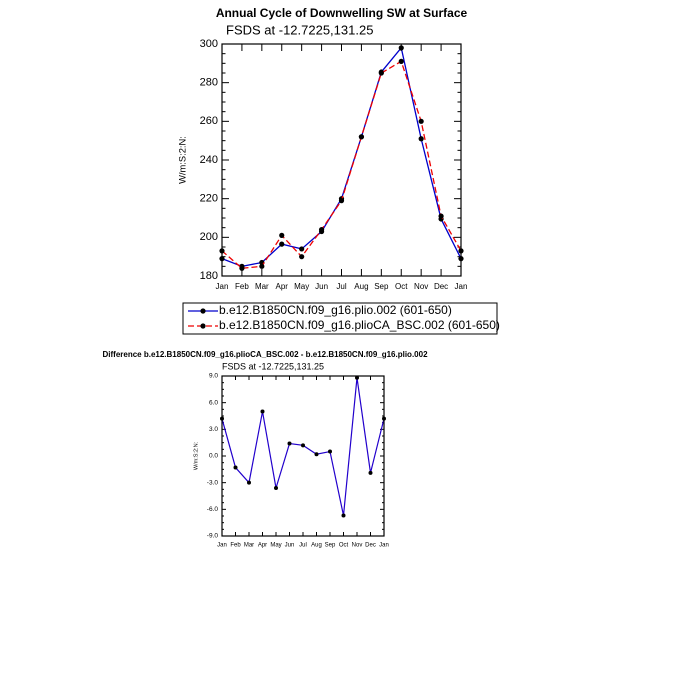  What do you see at coordinates (213, 402) in the screenshot?
I see `y-tick-label: 6.0` at bounding box center [213, 402].